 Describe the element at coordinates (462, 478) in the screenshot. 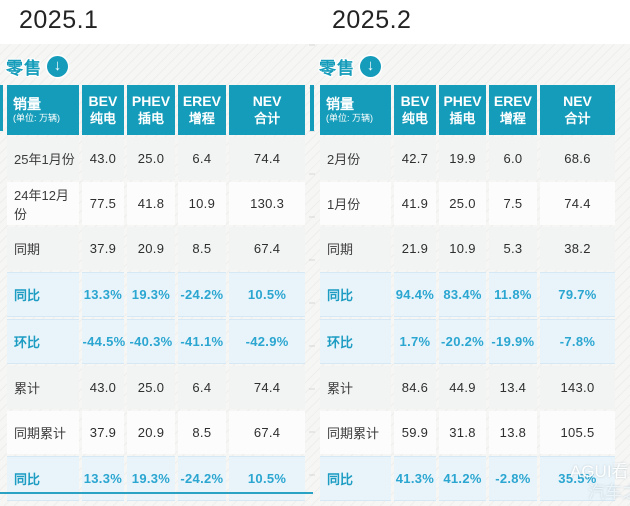

I see `table-cell: 41.2%` at that location.